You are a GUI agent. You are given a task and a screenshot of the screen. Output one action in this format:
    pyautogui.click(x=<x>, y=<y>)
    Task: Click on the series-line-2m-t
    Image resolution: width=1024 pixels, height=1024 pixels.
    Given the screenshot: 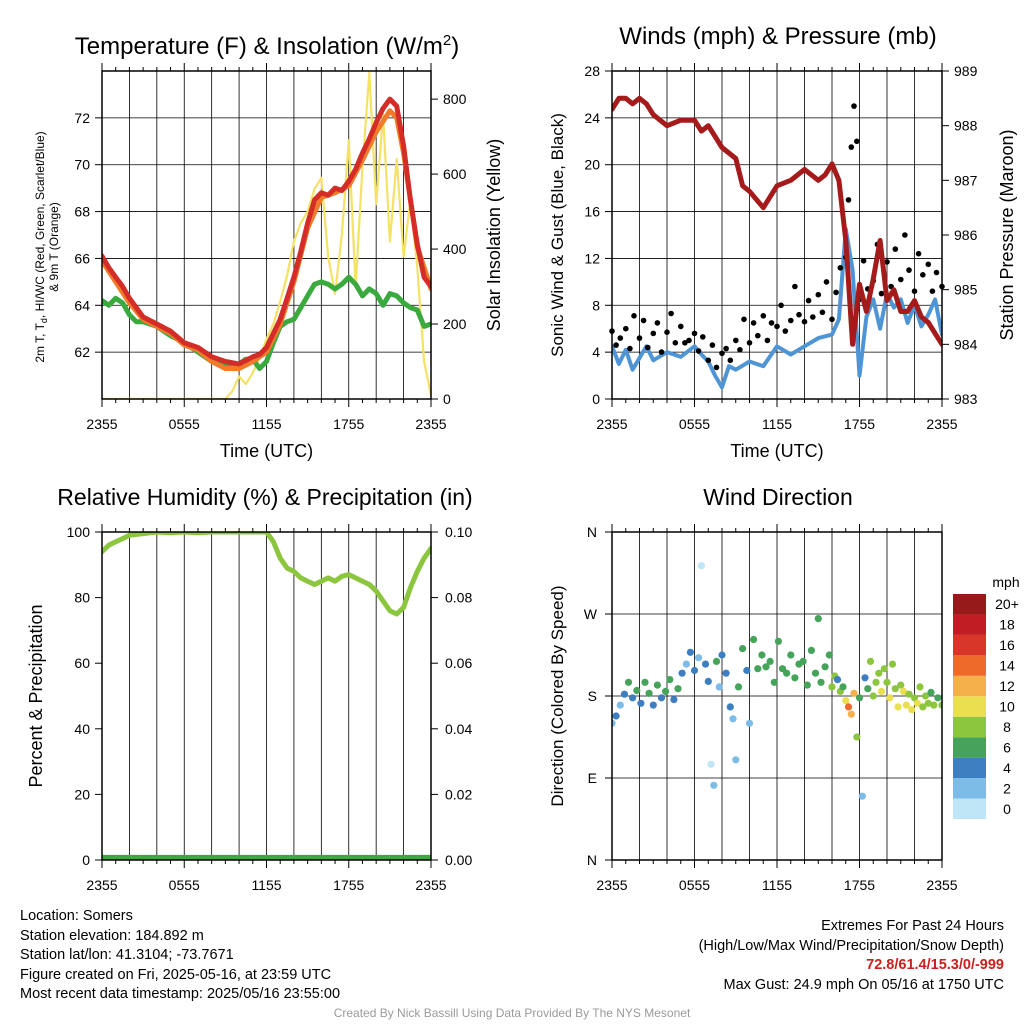 What is the action you would take?
    pyautogui.click(x=266, y=231)
    